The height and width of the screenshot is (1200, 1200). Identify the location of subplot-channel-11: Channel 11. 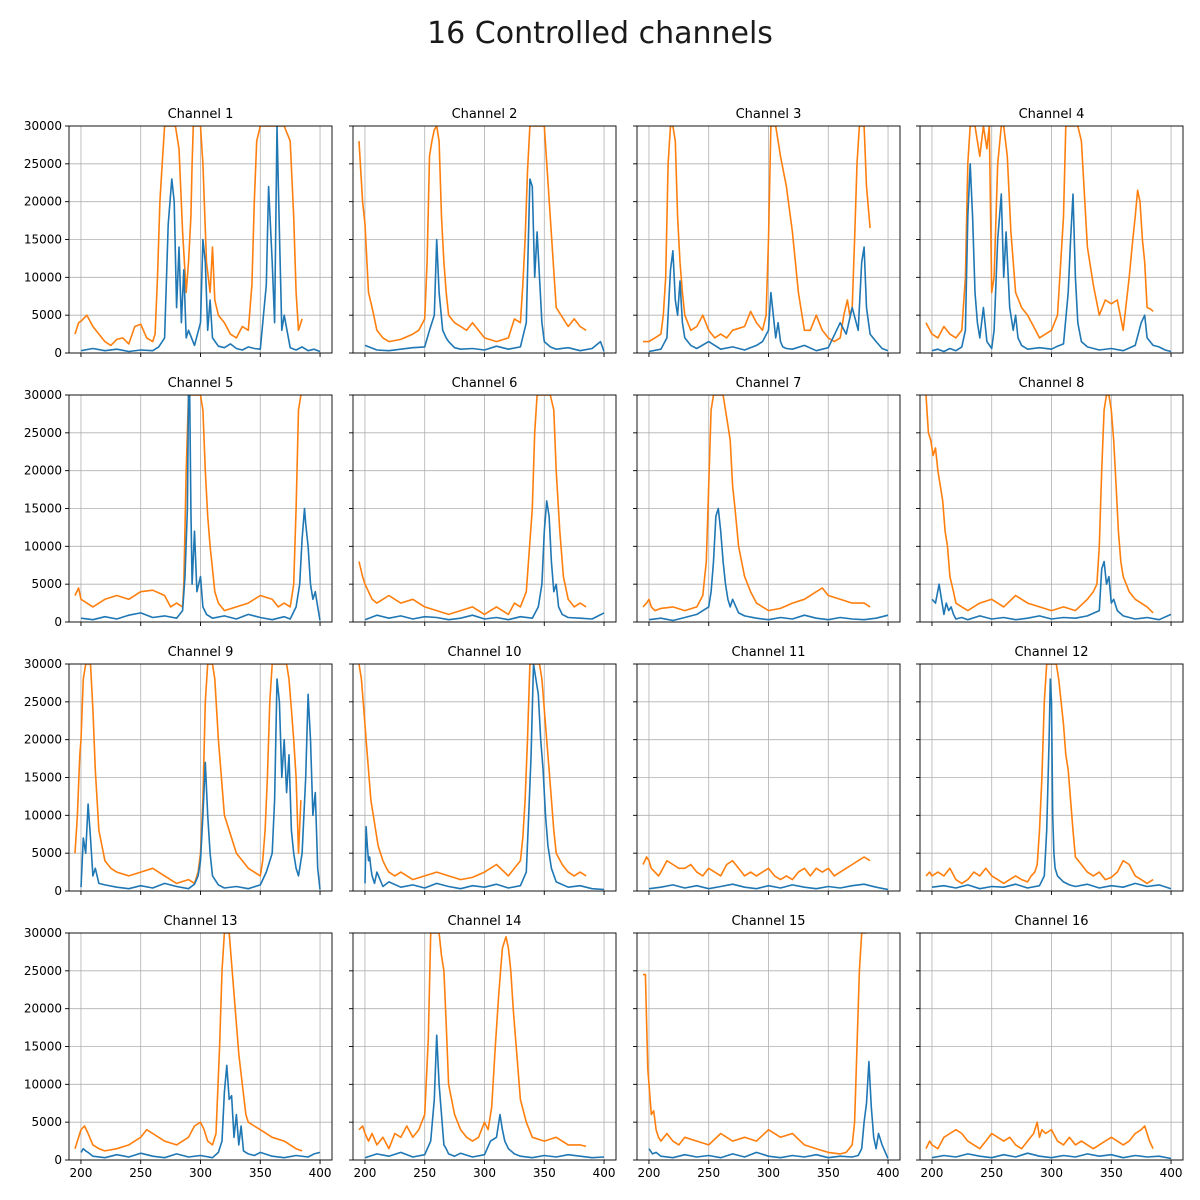
(767, 770).